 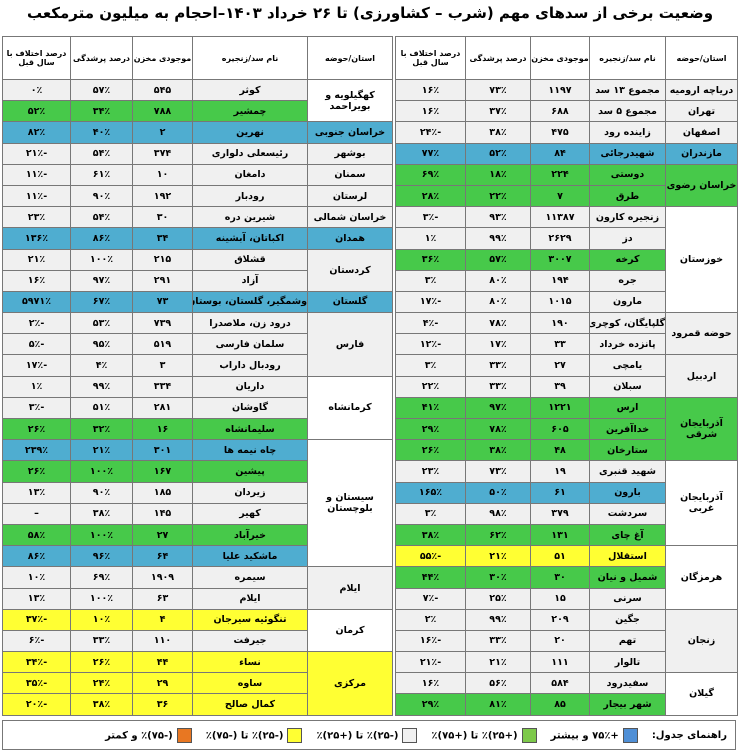 What do you see at coordinates (162, 683) in the screenshot?
I see `volume-cell: ۲۹` at bounding box center [162, 683].